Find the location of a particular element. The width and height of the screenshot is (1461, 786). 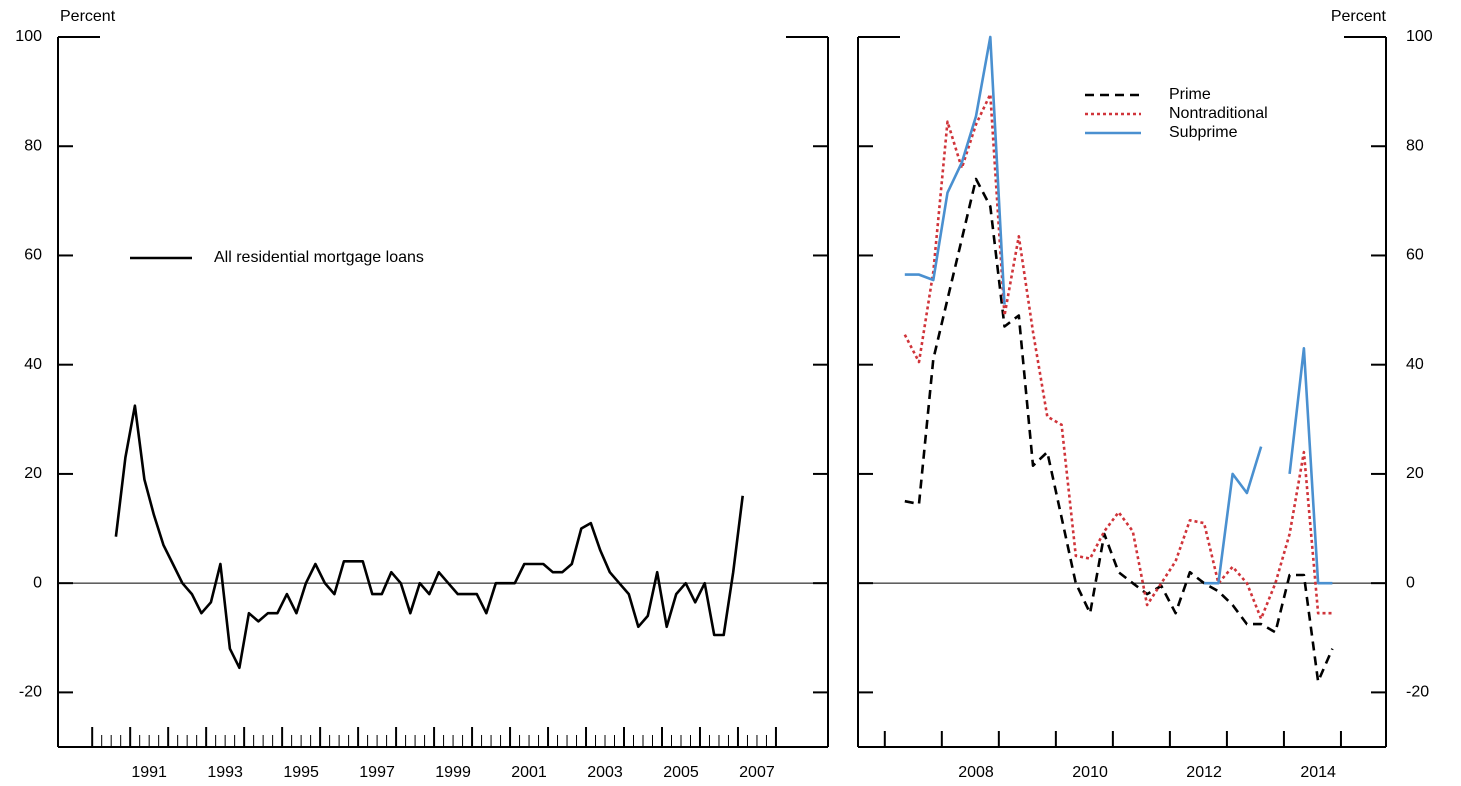

x-tick-label: 1995 is located at coordinates (301, 772).